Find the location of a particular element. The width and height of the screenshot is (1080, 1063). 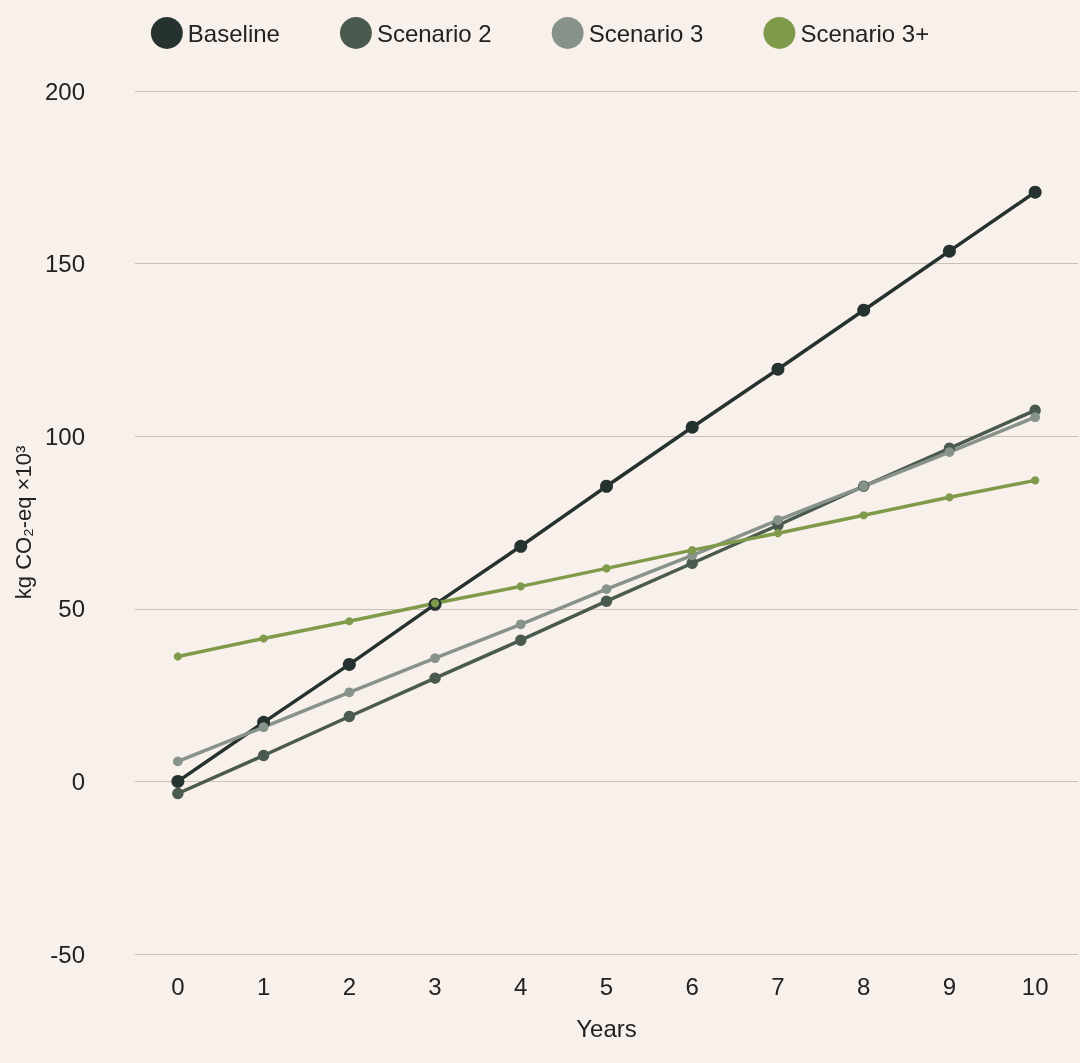

y-tick-label: 150 is located at coordinates (64, 264).